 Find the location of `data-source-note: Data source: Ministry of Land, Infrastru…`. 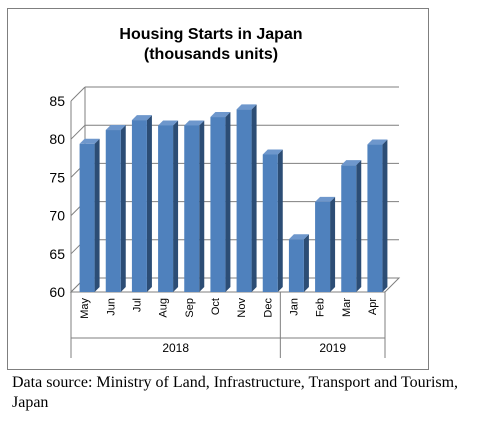

data-source-note: Data source: Ministry of Land, Infrastru… is located at coordinates (235, 392).